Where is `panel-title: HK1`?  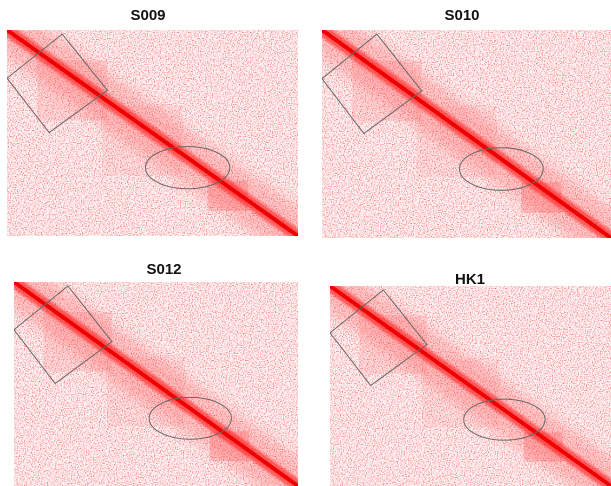
panel-title: HK1 is located at coordinates (470, 279).